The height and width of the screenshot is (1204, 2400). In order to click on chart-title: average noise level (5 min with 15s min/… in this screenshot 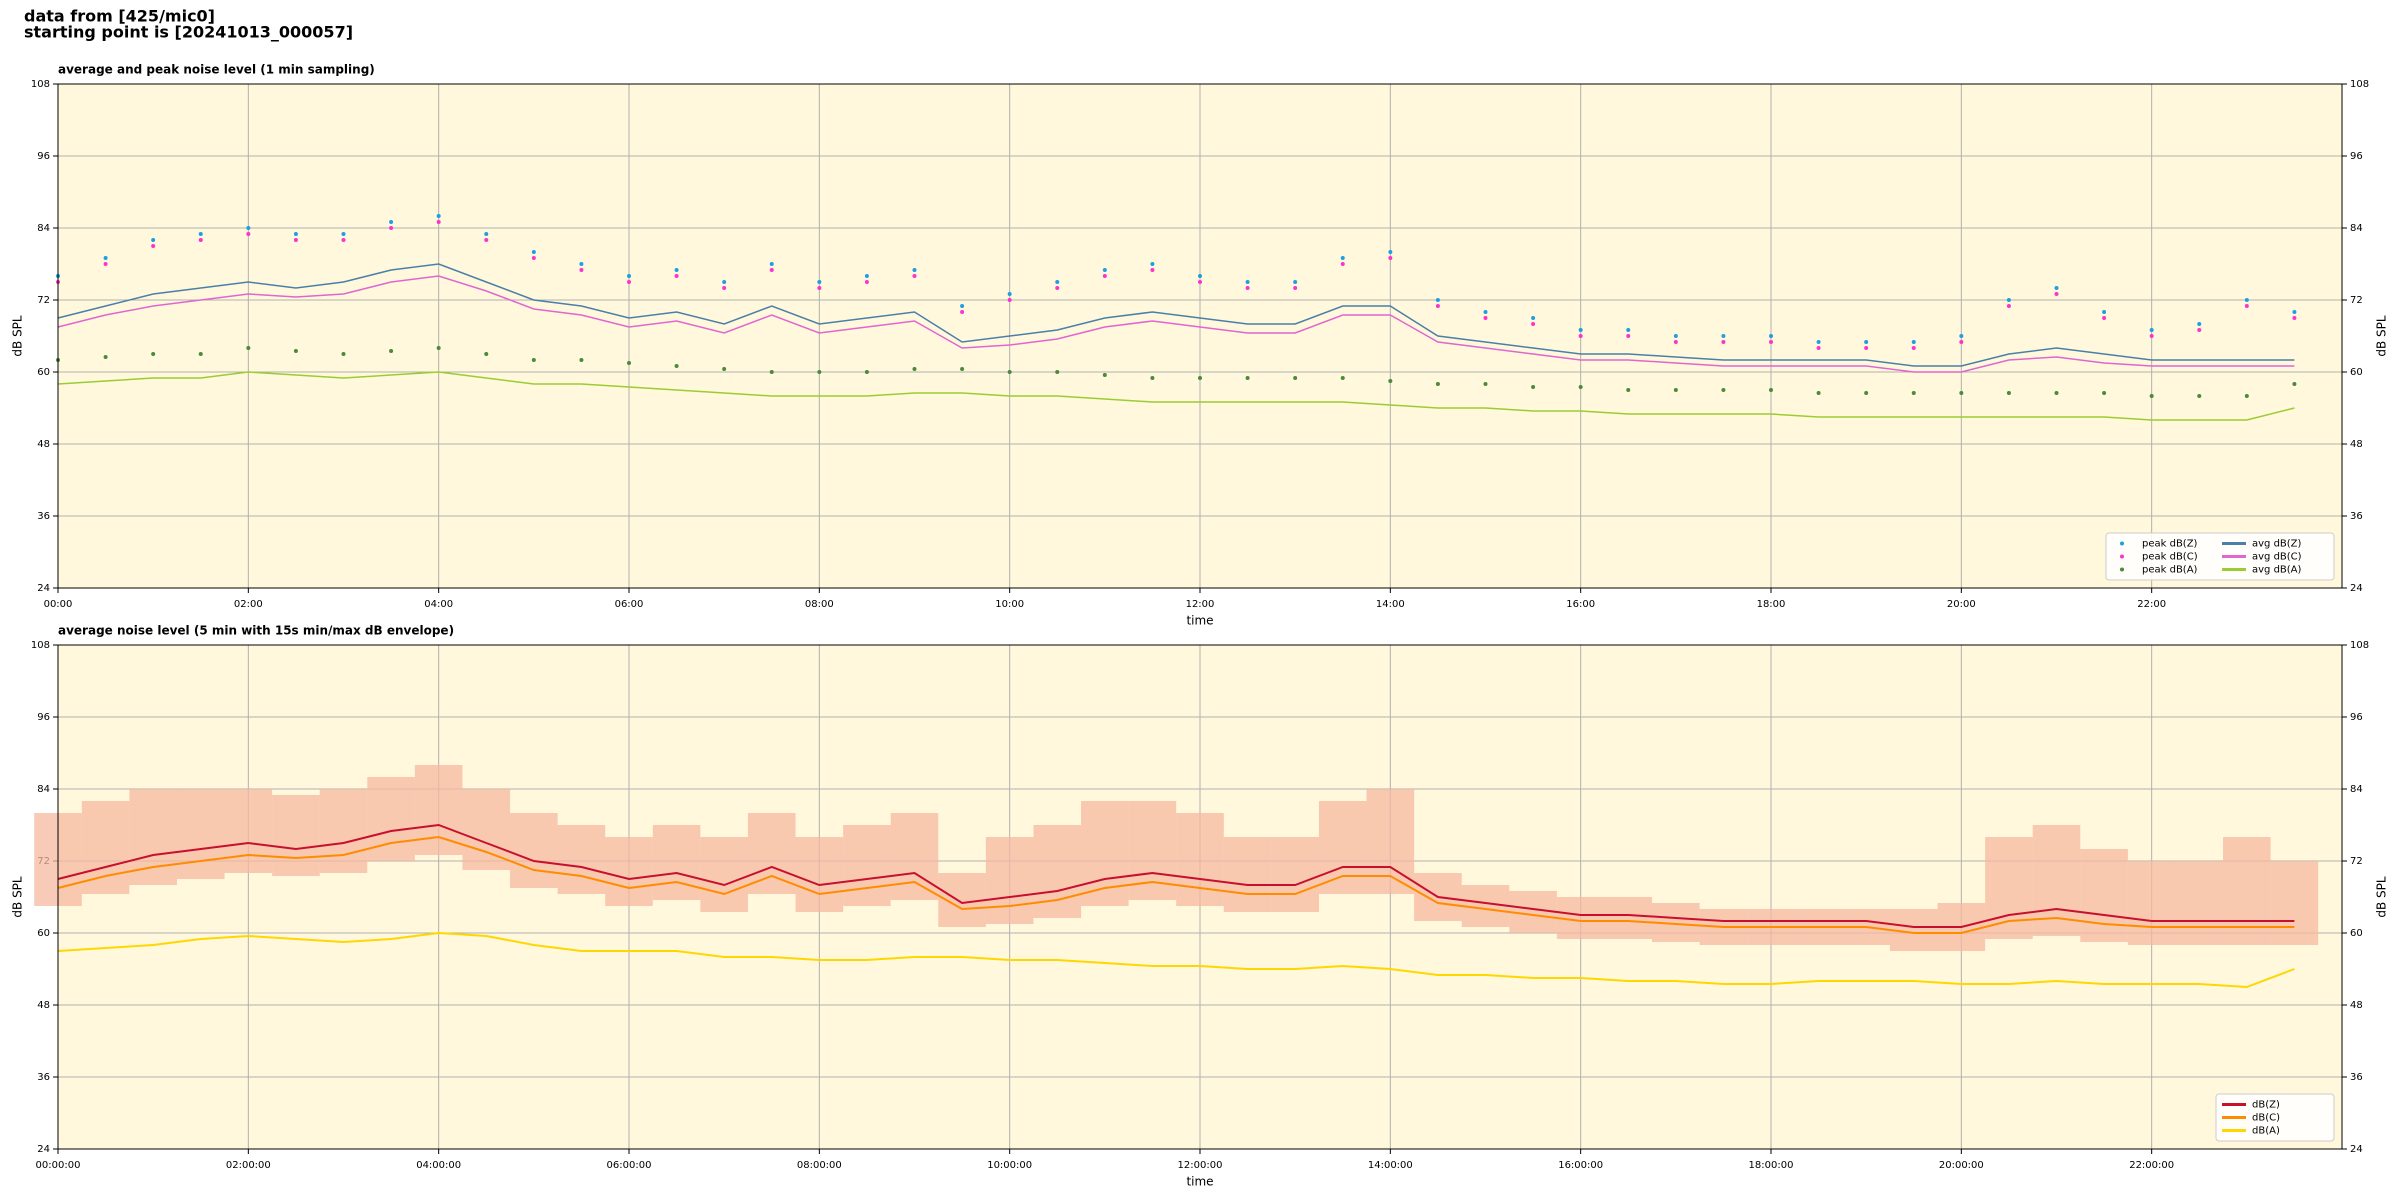, I will do `click(256, 631)`.